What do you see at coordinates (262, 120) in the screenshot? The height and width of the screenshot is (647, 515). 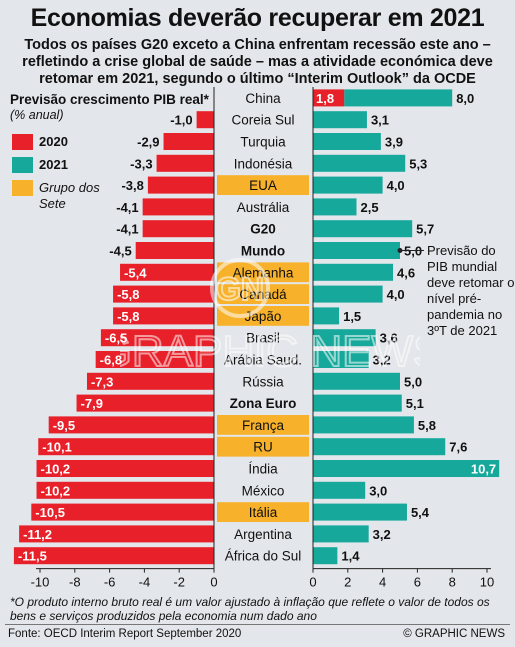 I see `category-label: Coreia Sul` at bounding box center [262, 120].